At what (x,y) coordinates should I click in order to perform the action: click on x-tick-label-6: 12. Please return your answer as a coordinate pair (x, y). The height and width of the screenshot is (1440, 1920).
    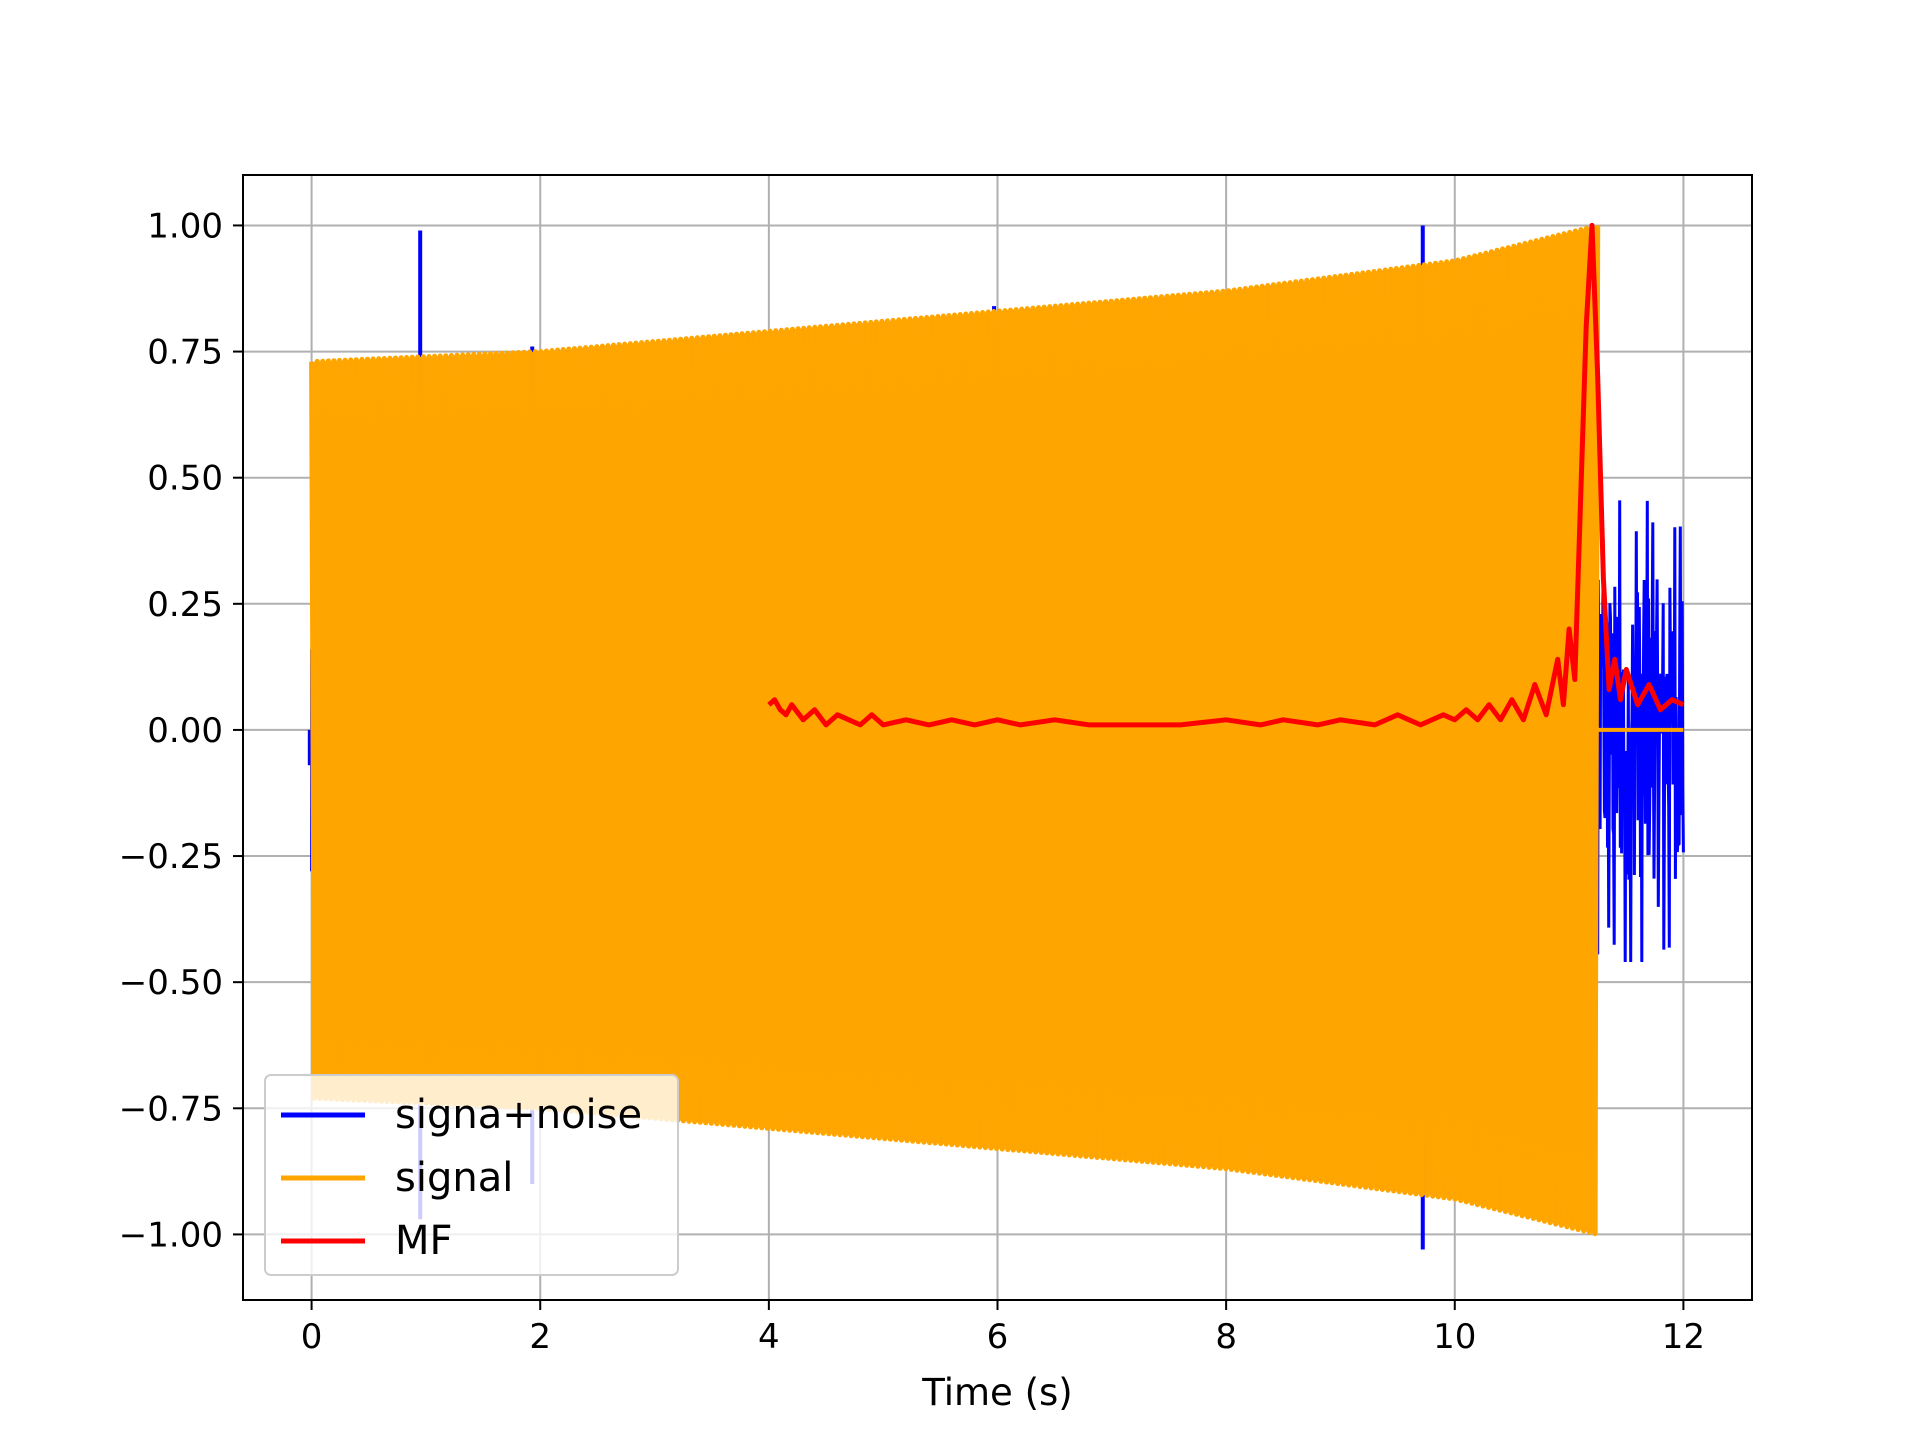
    Looking at the image, I should click on (1683, 1337).